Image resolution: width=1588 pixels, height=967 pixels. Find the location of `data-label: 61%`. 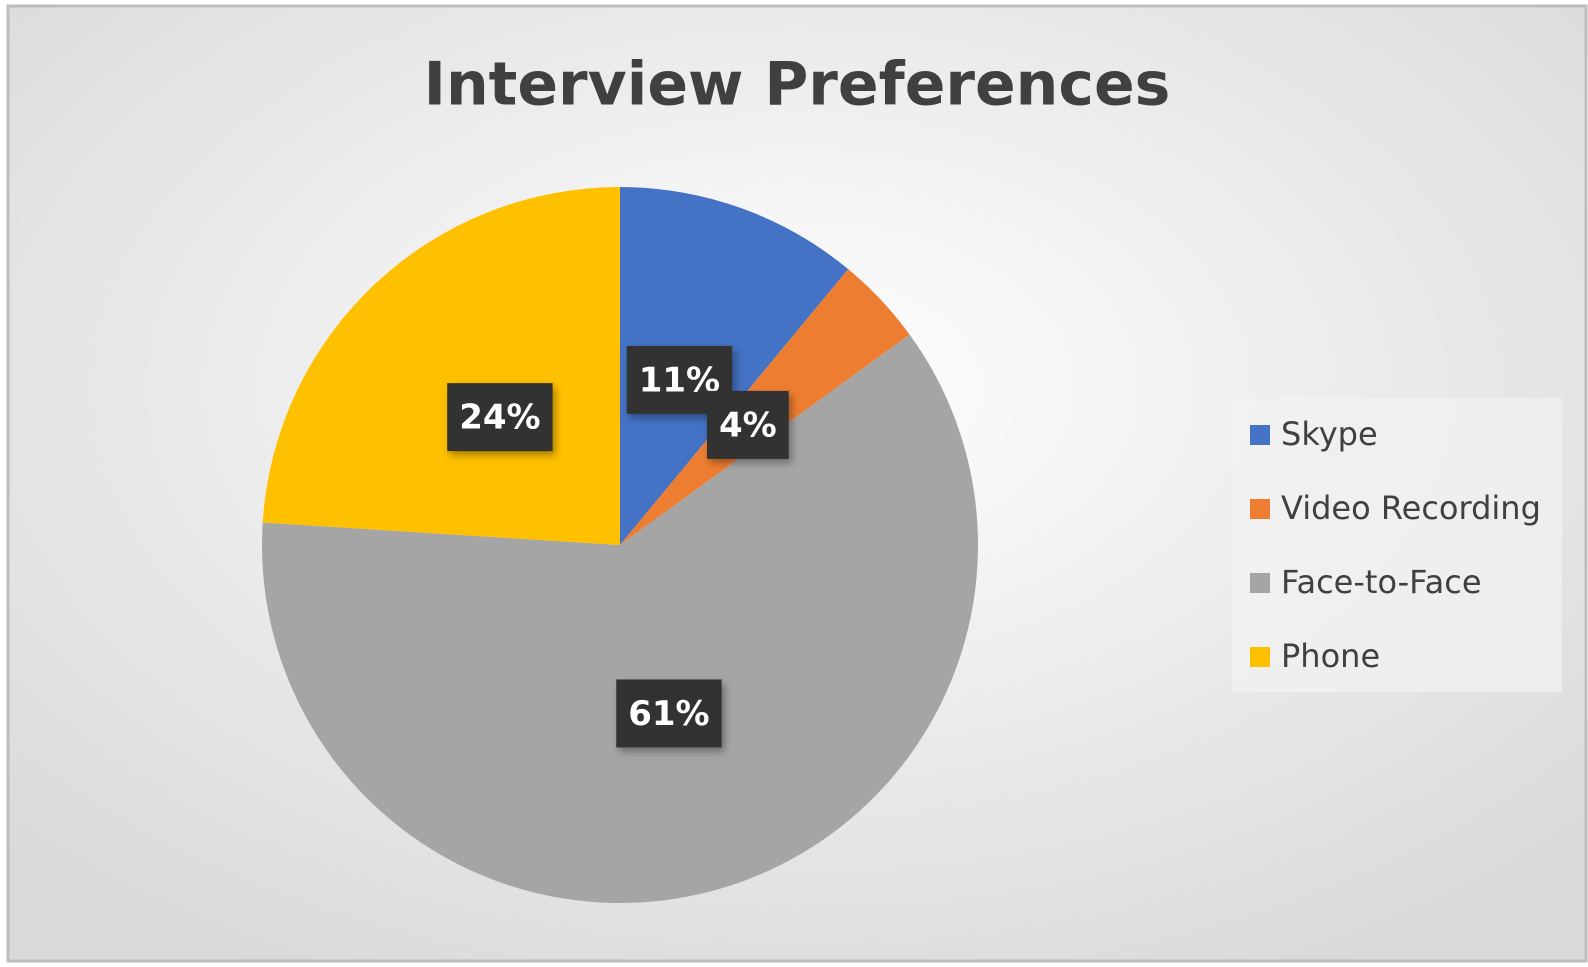

data-label: 61% is located at coordinates (668, 714).